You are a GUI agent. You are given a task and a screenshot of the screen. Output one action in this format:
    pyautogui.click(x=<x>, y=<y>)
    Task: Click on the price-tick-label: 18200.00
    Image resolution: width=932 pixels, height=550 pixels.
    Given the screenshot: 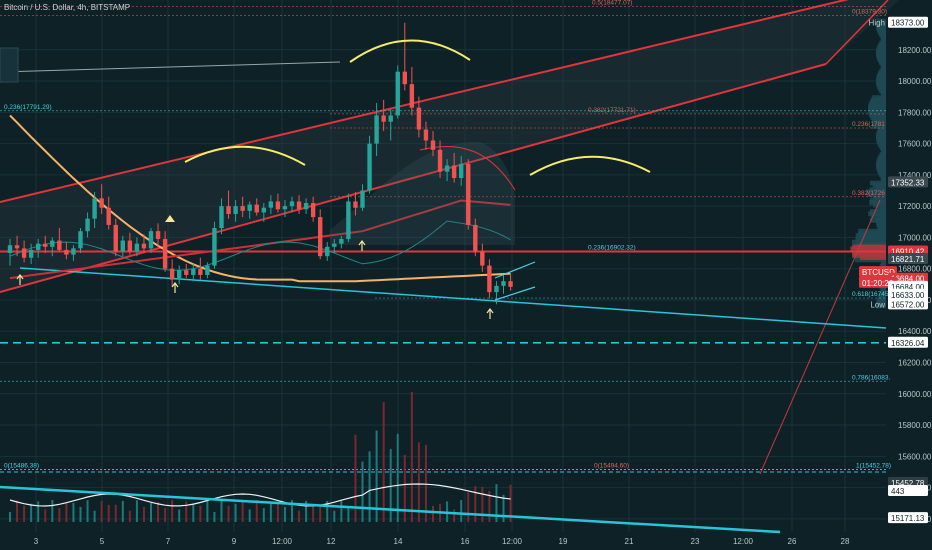 What is the action you would take?
    pyautogui.click(x=915, y=50)
    